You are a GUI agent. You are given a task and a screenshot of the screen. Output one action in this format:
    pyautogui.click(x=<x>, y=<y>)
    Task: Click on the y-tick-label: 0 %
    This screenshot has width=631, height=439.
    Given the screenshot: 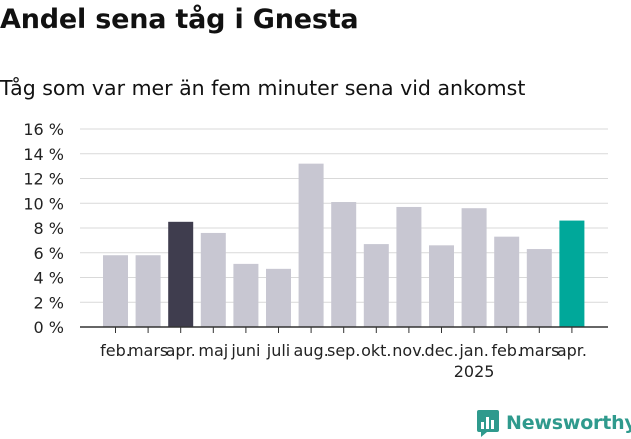 What is the action you would take?
    pyautogui.click(x=49, y=327)
    